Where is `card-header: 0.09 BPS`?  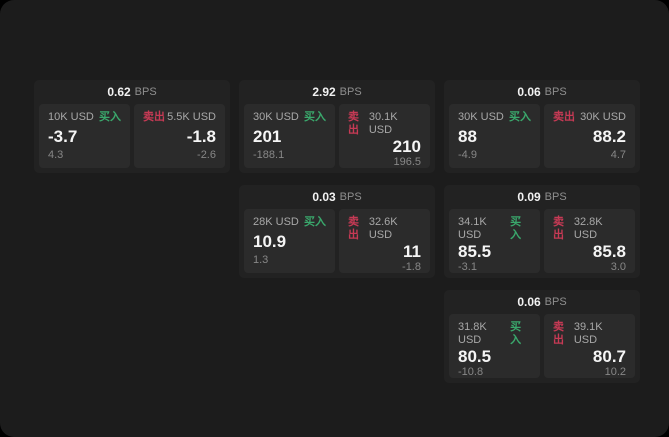 card-header: 0.09 BPS is located at coordinates (542, 197).